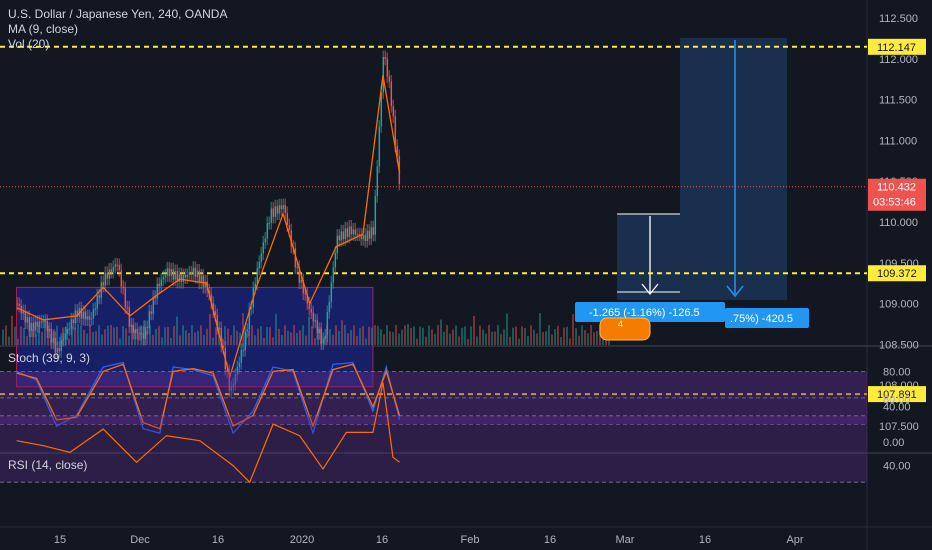 Image resolution: width=932 pixels, height=550 pixels. Describe the element at coordinates (49, 358) in the screenshot. I see `stoch-title: Stoch (39, 9, 3)` at that location.